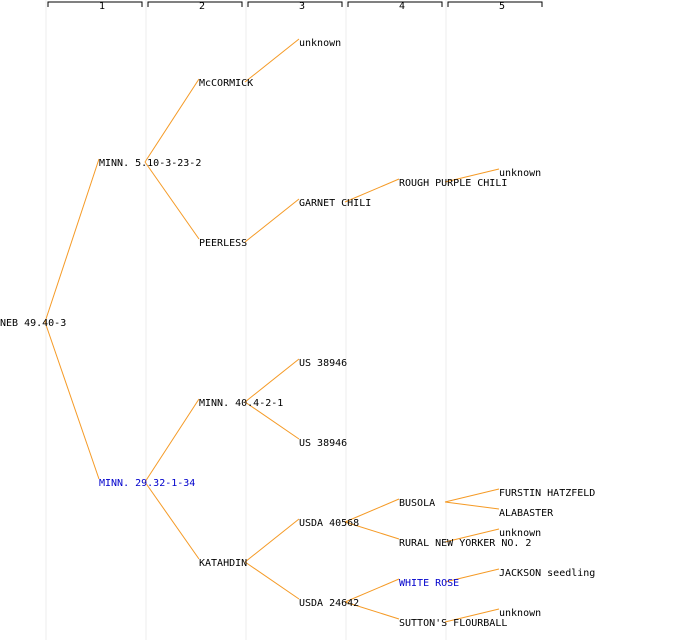 This screenshot has height=640, width=700. What do you see at coordinates (547, 573) in the screenshot?
I see `pedigree-node: JACKSON seedling` at bounding box center [547, 573].